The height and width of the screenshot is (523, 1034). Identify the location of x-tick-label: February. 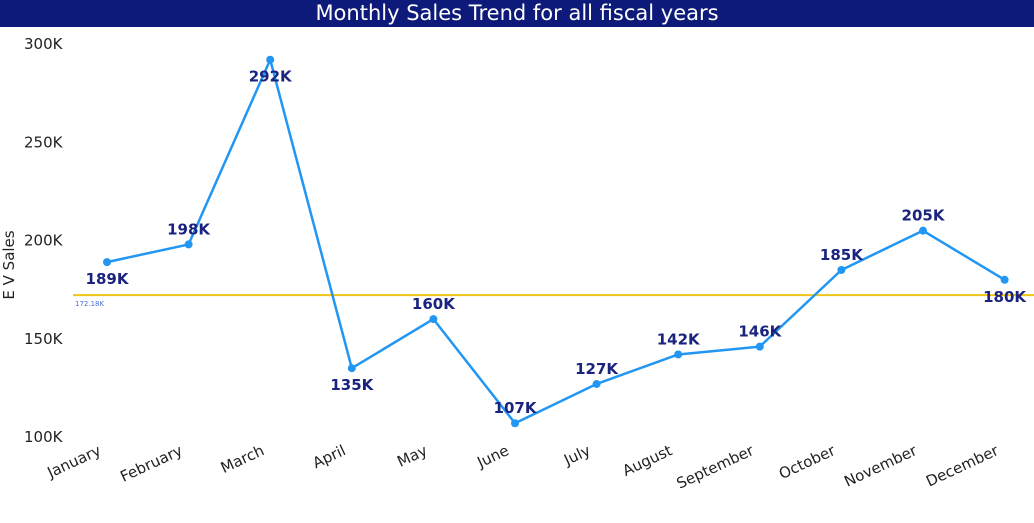
(151, 463).